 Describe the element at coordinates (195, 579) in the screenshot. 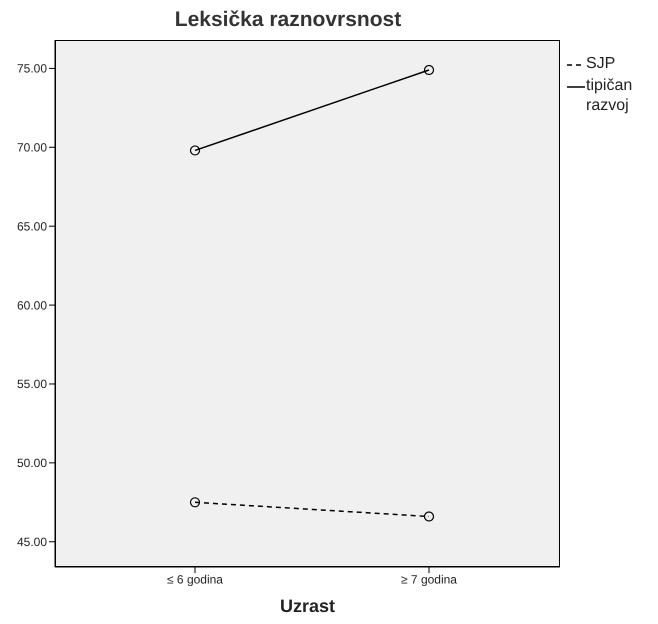

I see `x-tick-label: ≤ 6 godina` at that location.